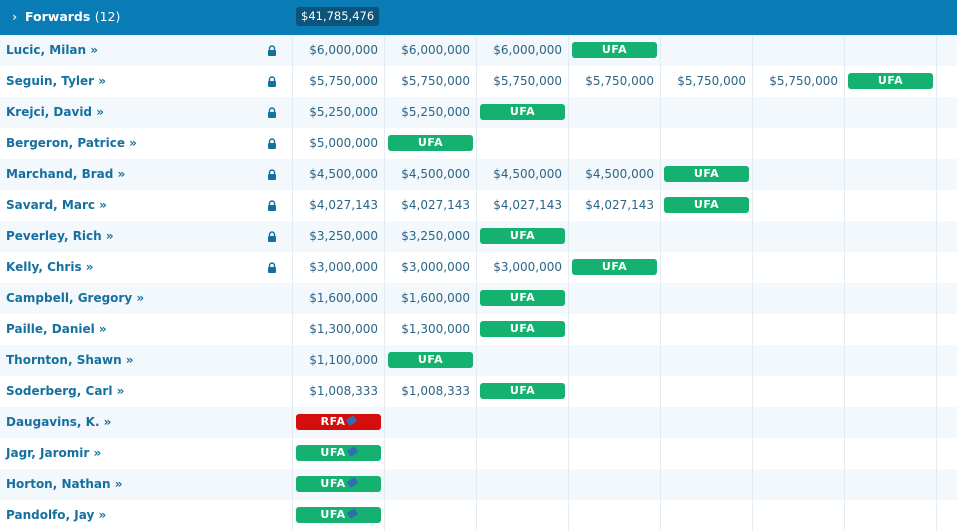  What do you see at coordinates (64, 484) in the screenshot?
I see `player-name-link: Horton, Nathan »` at bounding box center [64, 484].